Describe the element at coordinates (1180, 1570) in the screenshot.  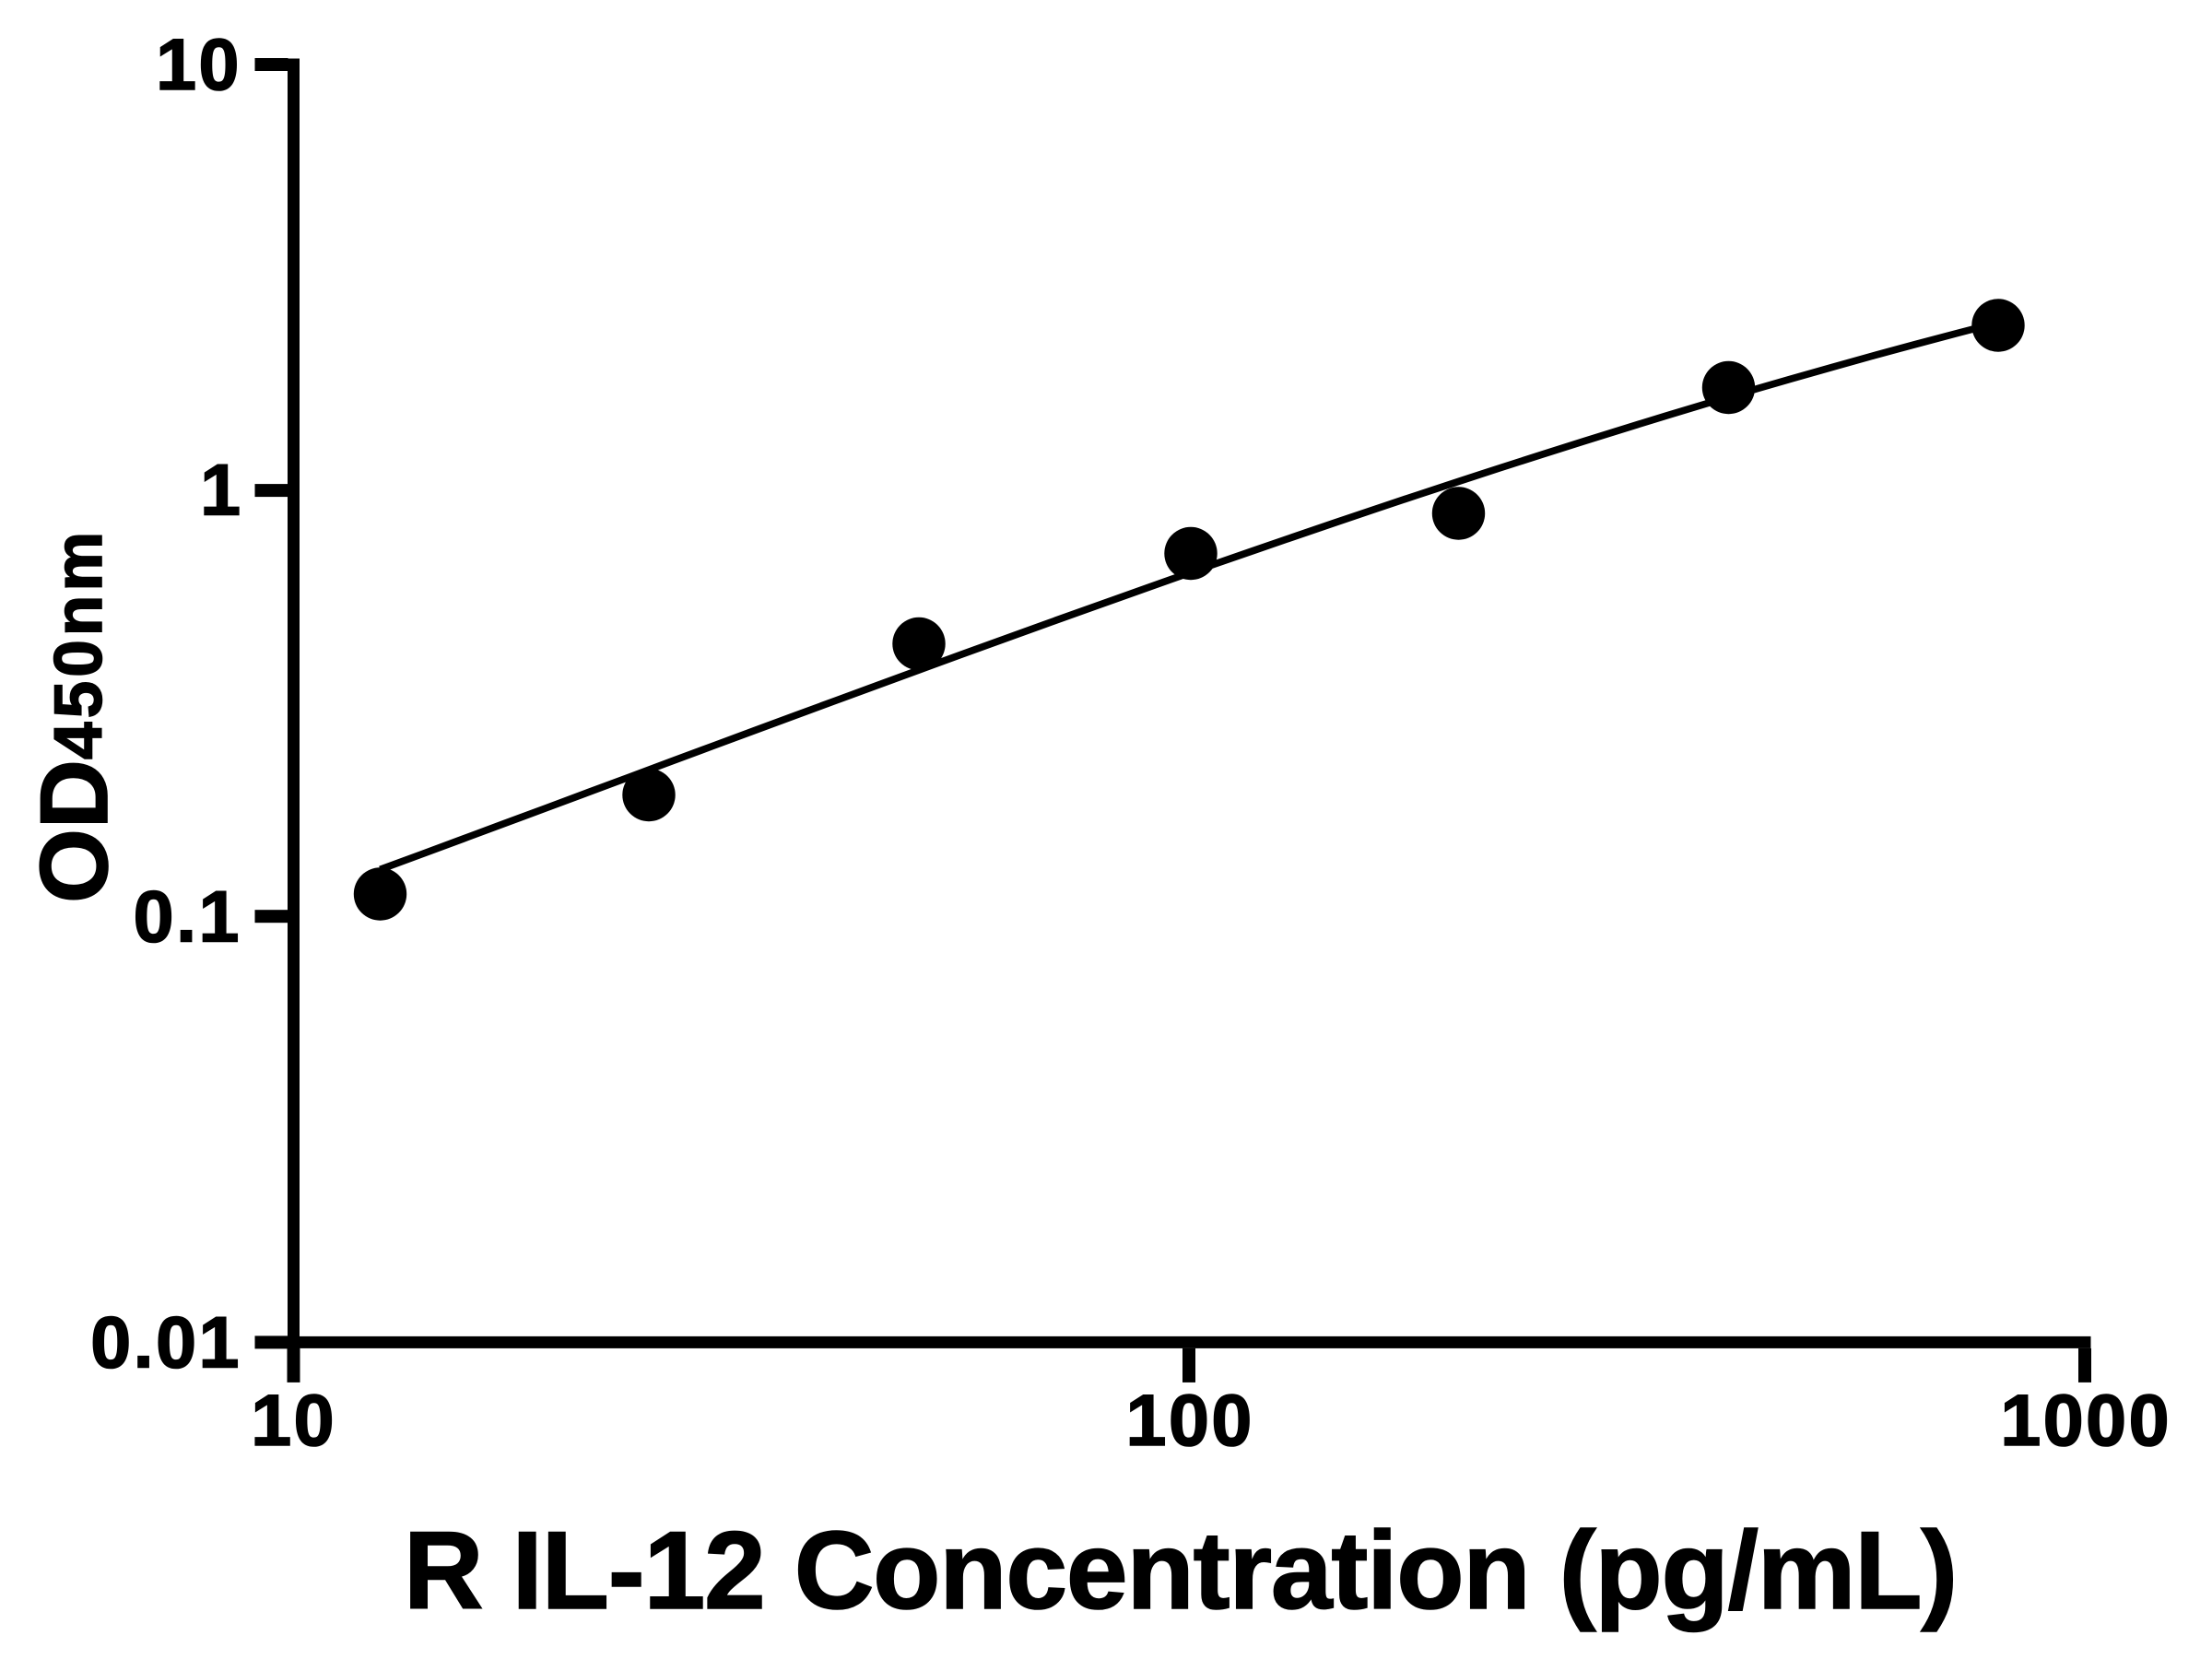
I see `svg-text: R IL-12 Concentration (pg/mL)` at that location.